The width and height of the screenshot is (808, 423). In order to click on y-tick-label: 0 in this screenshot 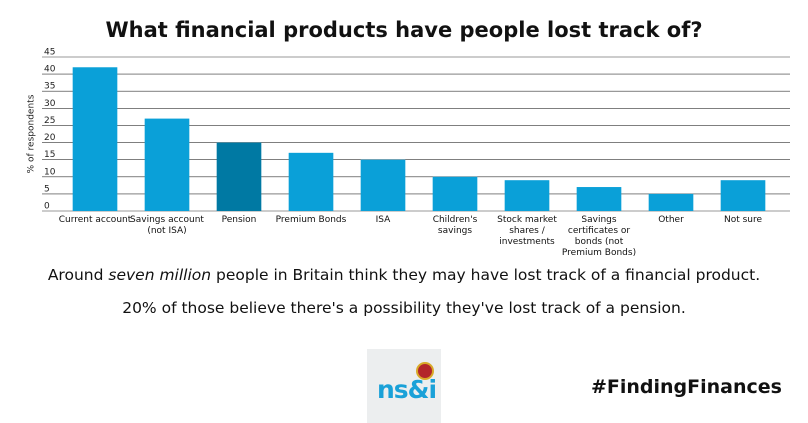, I will do `click(47, 207)`.